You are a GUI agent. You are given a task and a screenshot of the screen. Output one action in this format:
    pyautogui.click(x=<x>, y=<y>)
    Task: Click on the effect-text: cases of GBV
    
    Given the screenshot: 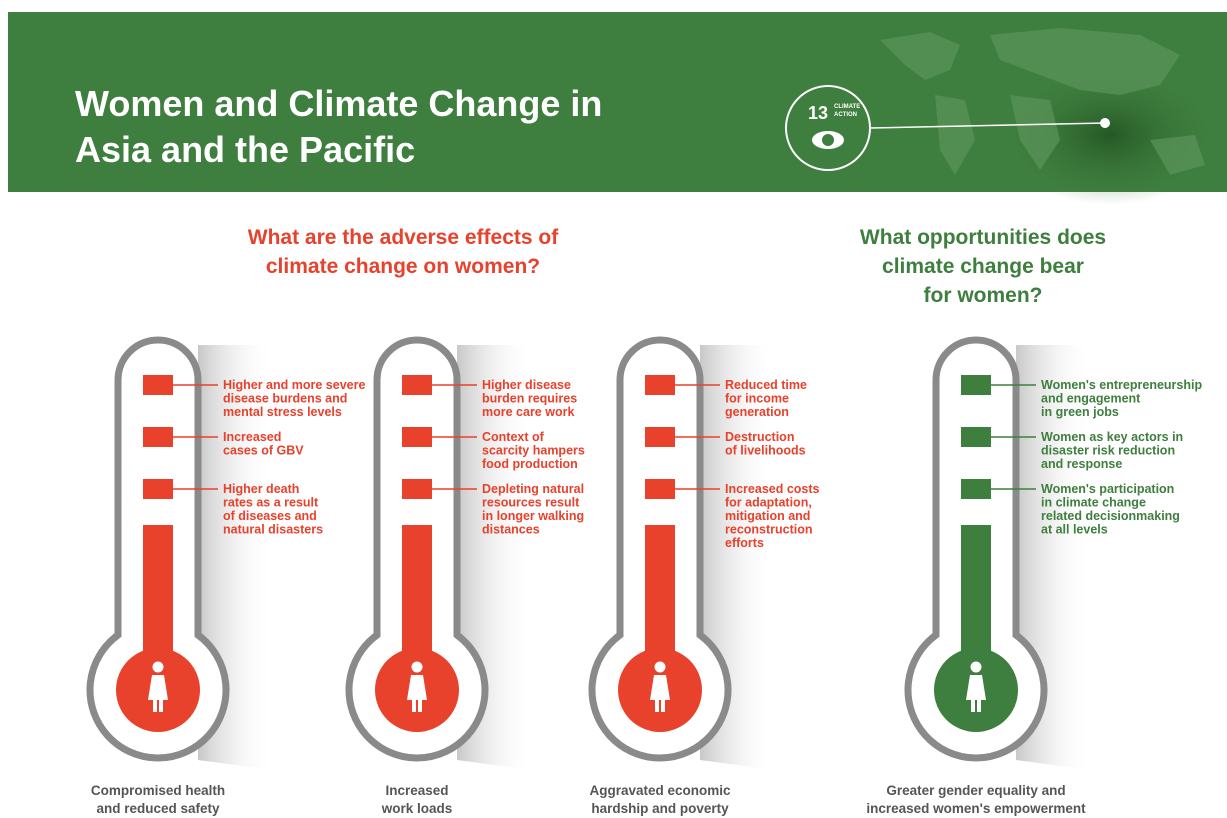 What is the action you would take?
    pyautogui.click(x=263, y=451)
    